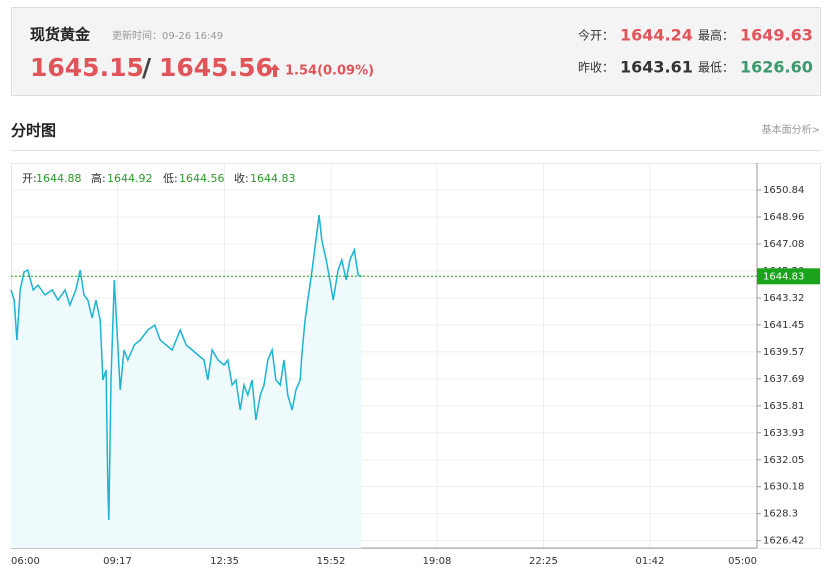  Describe the element at coordinates (656, 67) in the screenshot. I see `prev-close-value: 1643.61` at that location.